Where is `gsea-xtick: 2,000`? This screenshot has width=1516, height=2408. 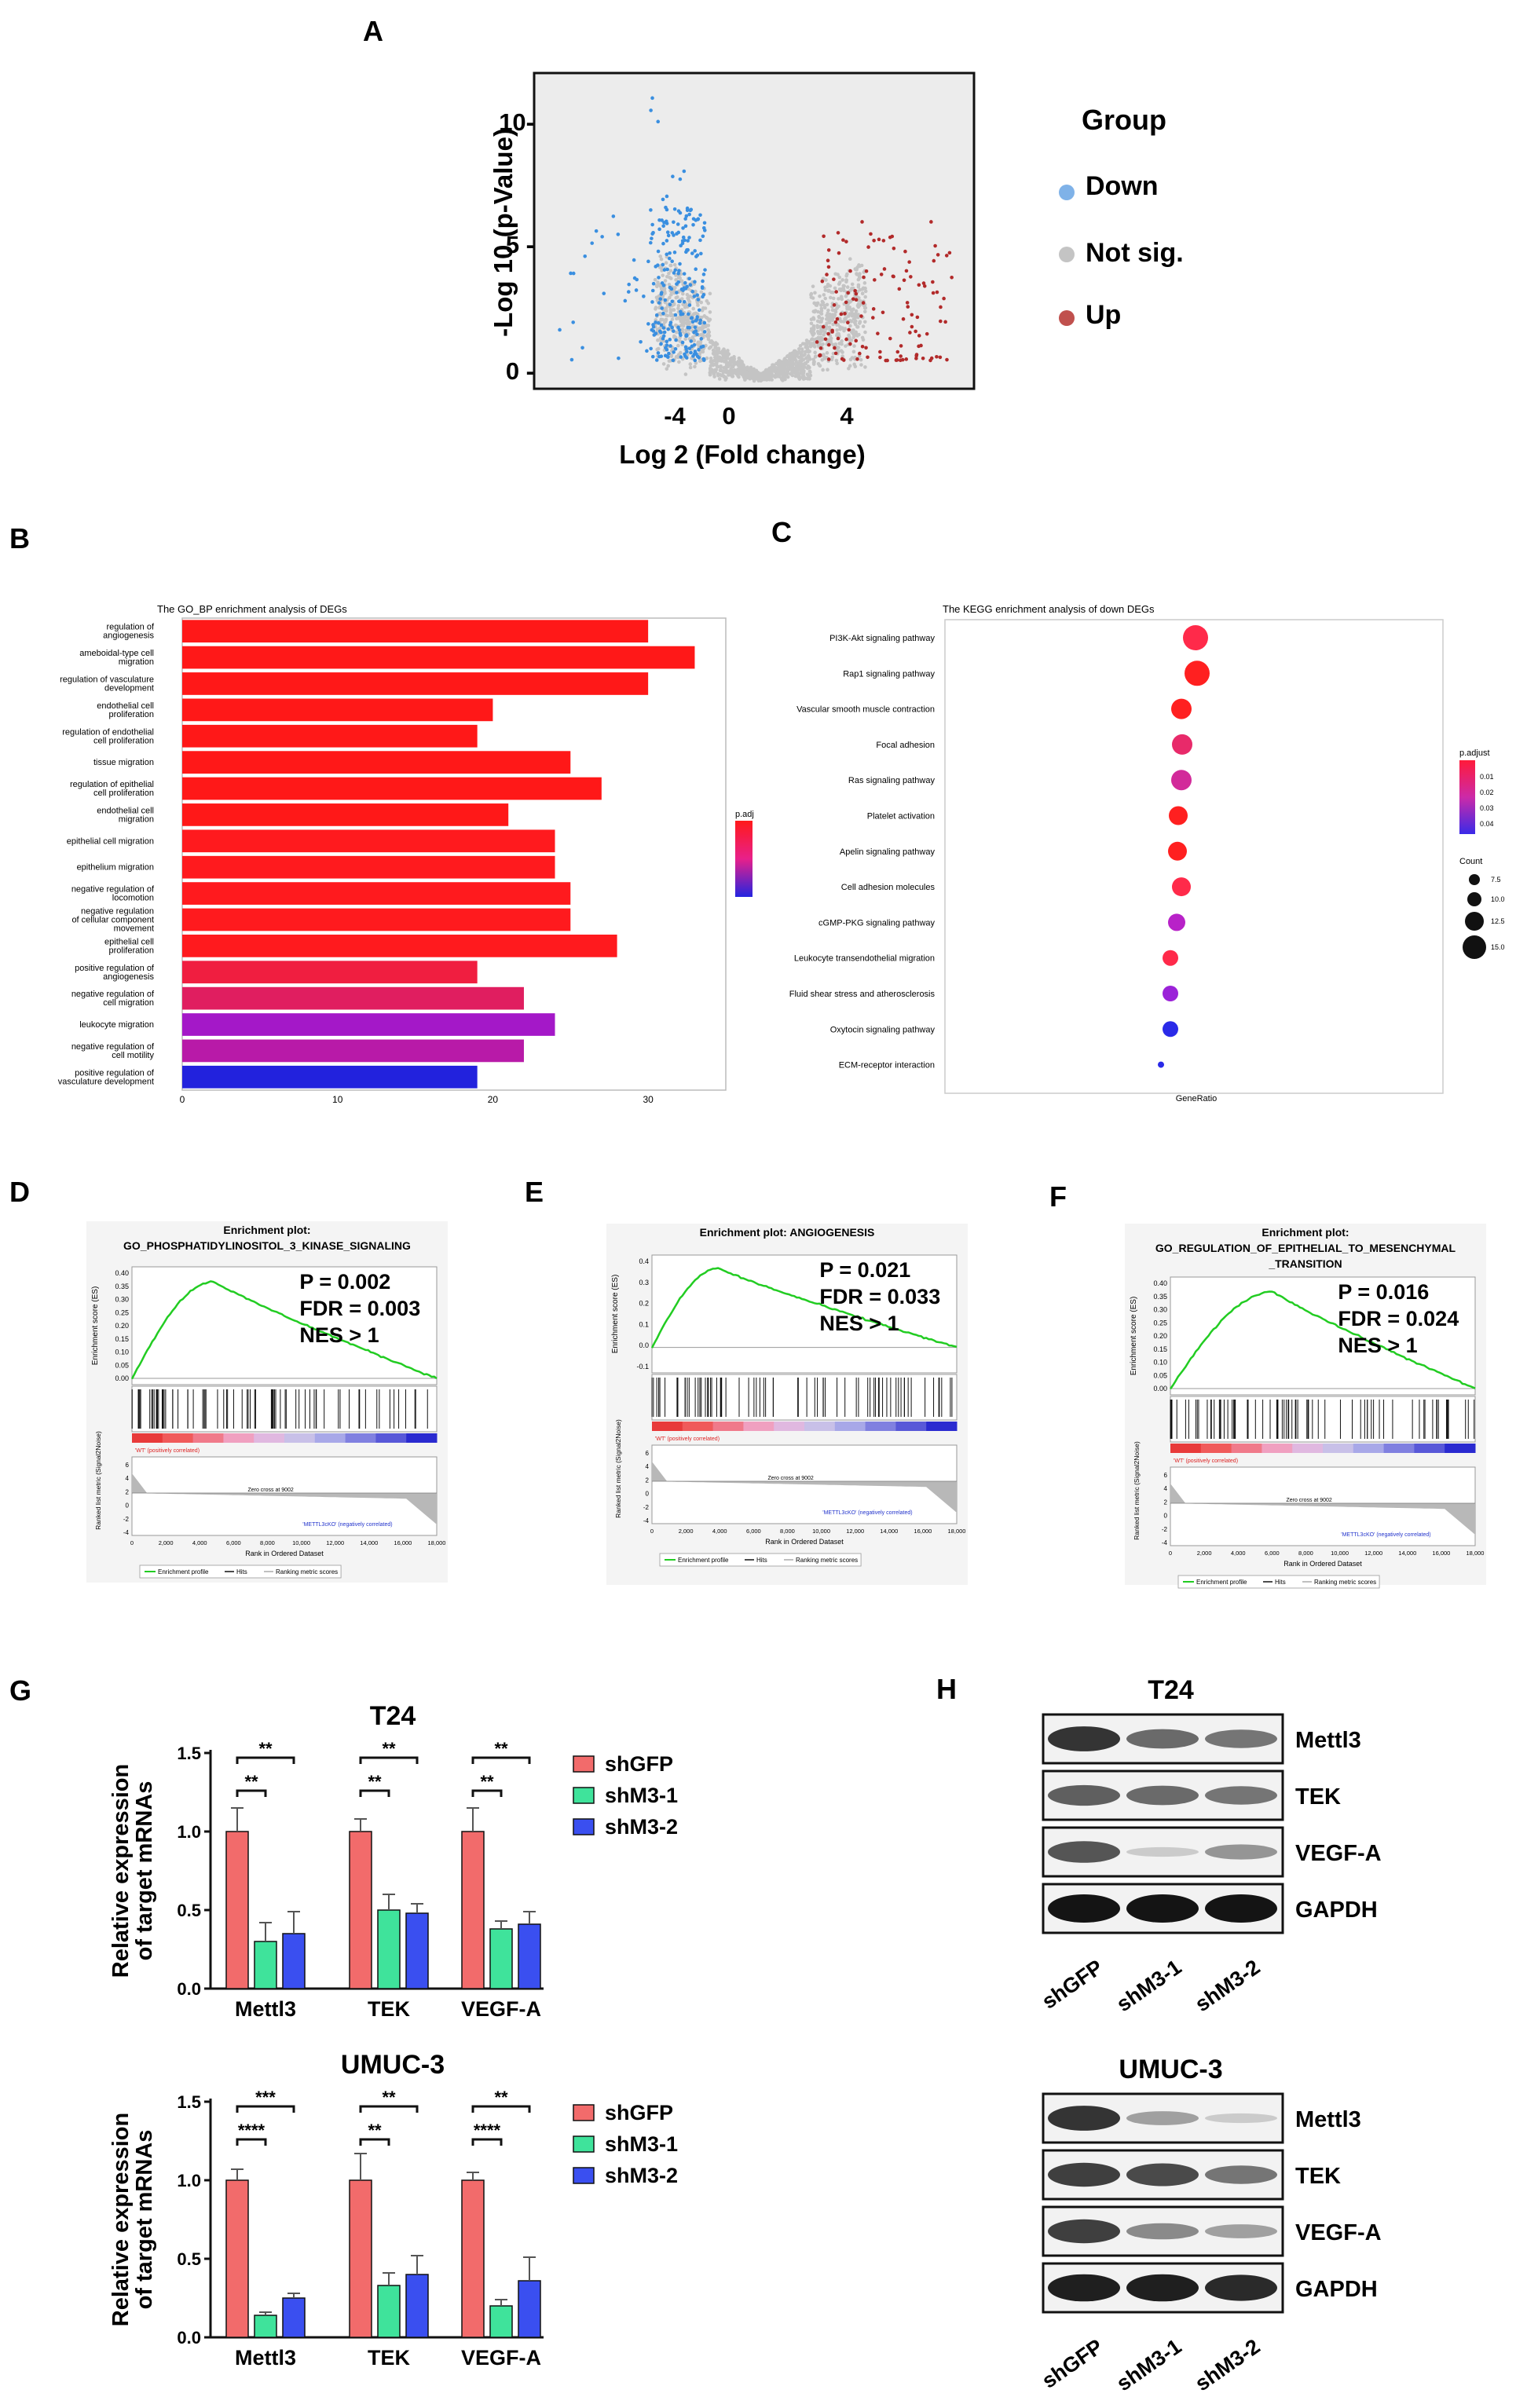
gsea-xtick: 2,000 is located at coordinates (1204, 1553).